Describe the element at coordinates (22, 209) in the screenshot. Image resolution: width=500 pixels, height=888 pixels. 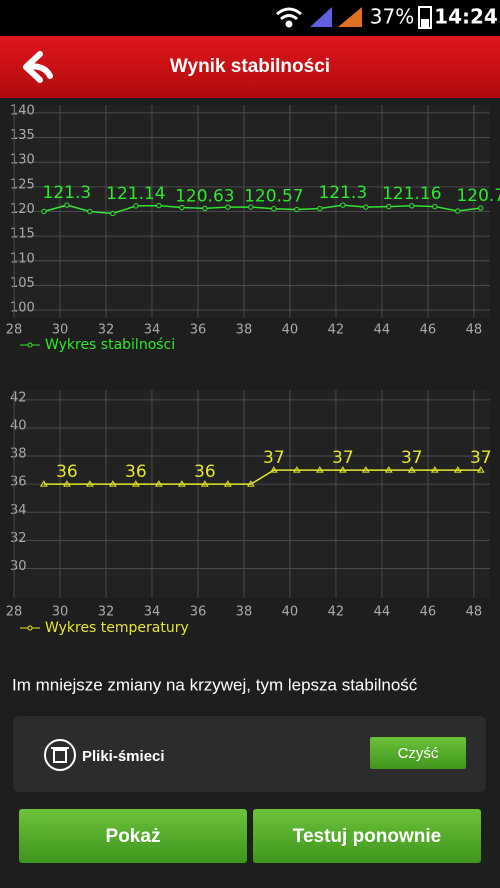
I see `y-tick-label: 120` at that location.